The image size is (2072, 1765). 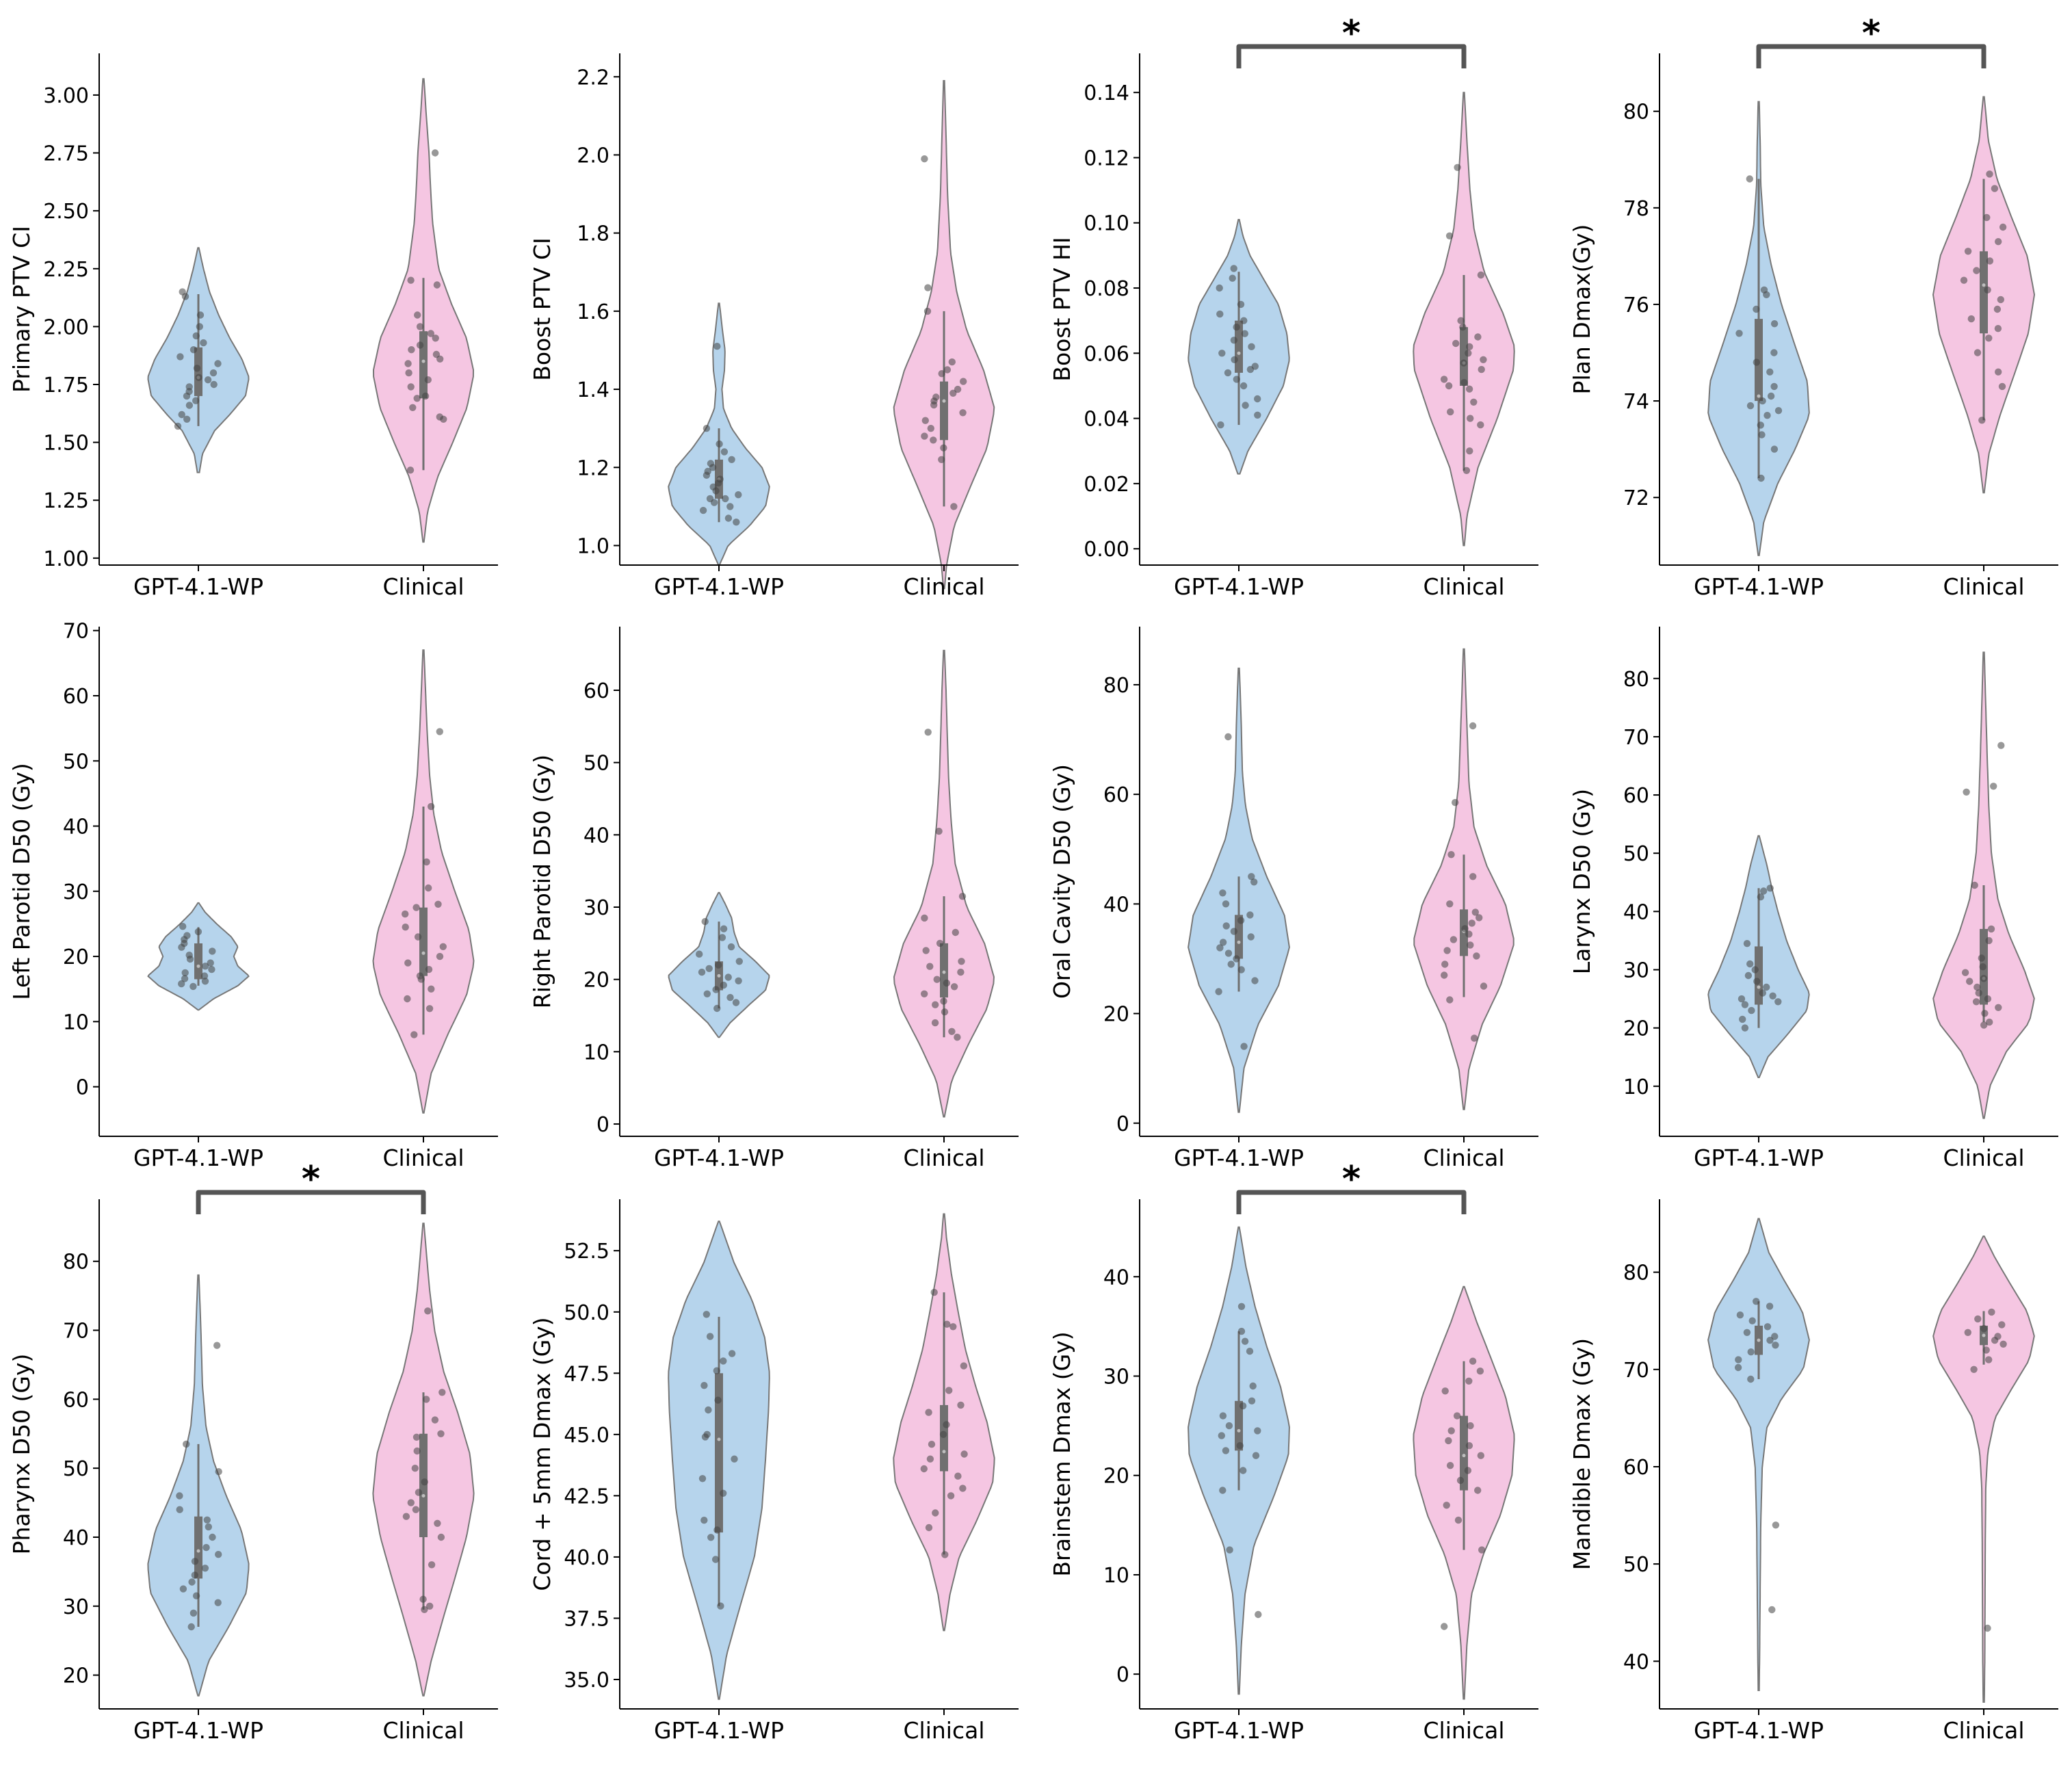 What do you see at coordinates (1351, 1179) in the screenshot?
I see `significance-star: *` at bounding box center [1351, 1179].